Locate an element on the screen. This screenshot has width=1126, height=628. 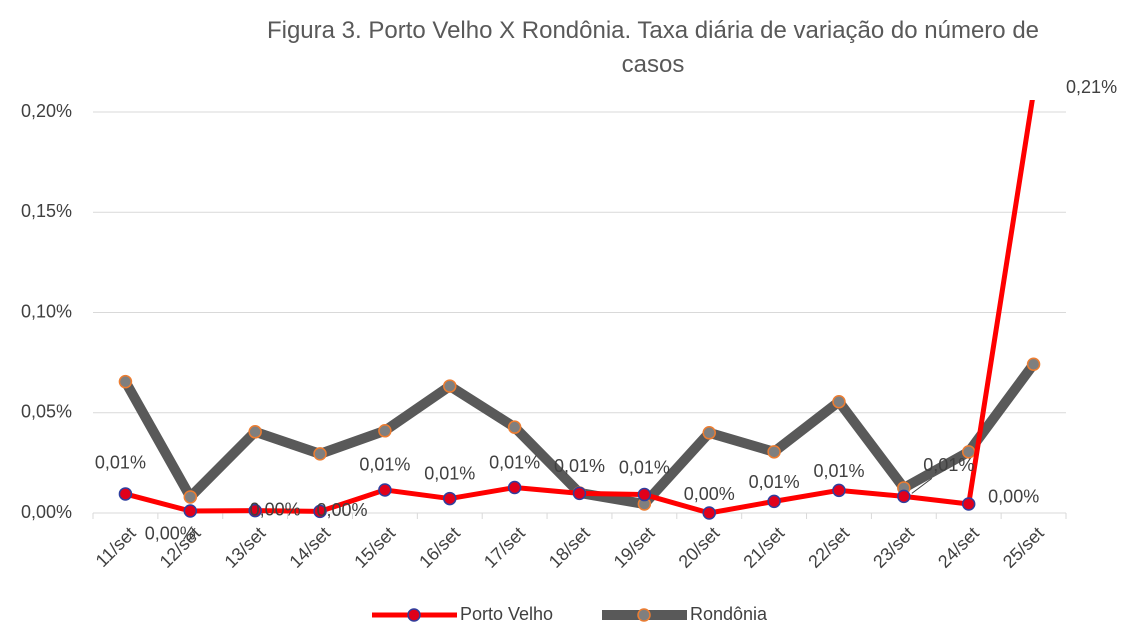
x-tick-label: 18/set is located at coordinates (569, 547).